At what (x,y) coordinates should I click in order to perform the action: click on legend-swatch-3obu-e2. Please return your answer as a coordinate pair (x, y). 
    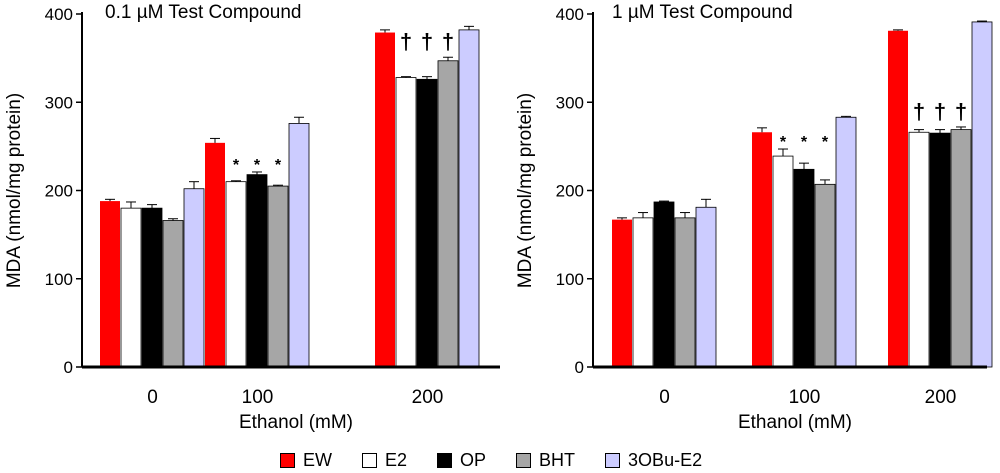
    Looking at the image, I should click on (613, 460).